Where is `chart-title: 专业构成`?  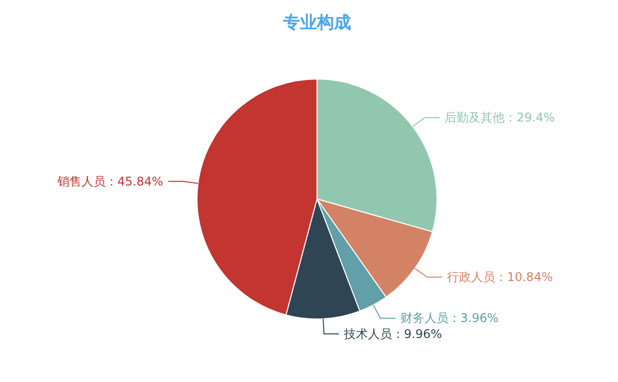 chart-title: 专业构成 is located at coordinates (316, 23).